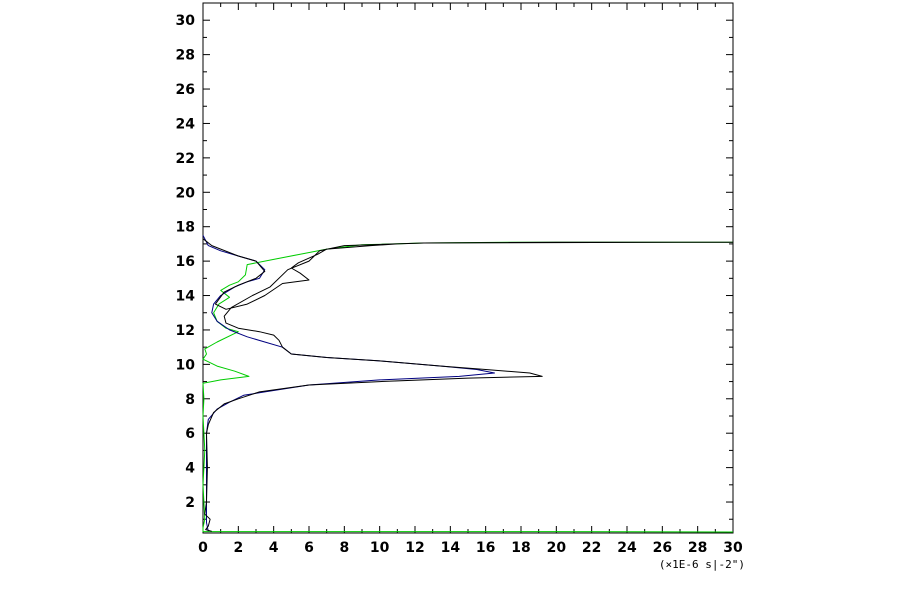 The height and width of the screenshot is (600, 900). I want to click on x-tick-label: 10, so click(380, 548).